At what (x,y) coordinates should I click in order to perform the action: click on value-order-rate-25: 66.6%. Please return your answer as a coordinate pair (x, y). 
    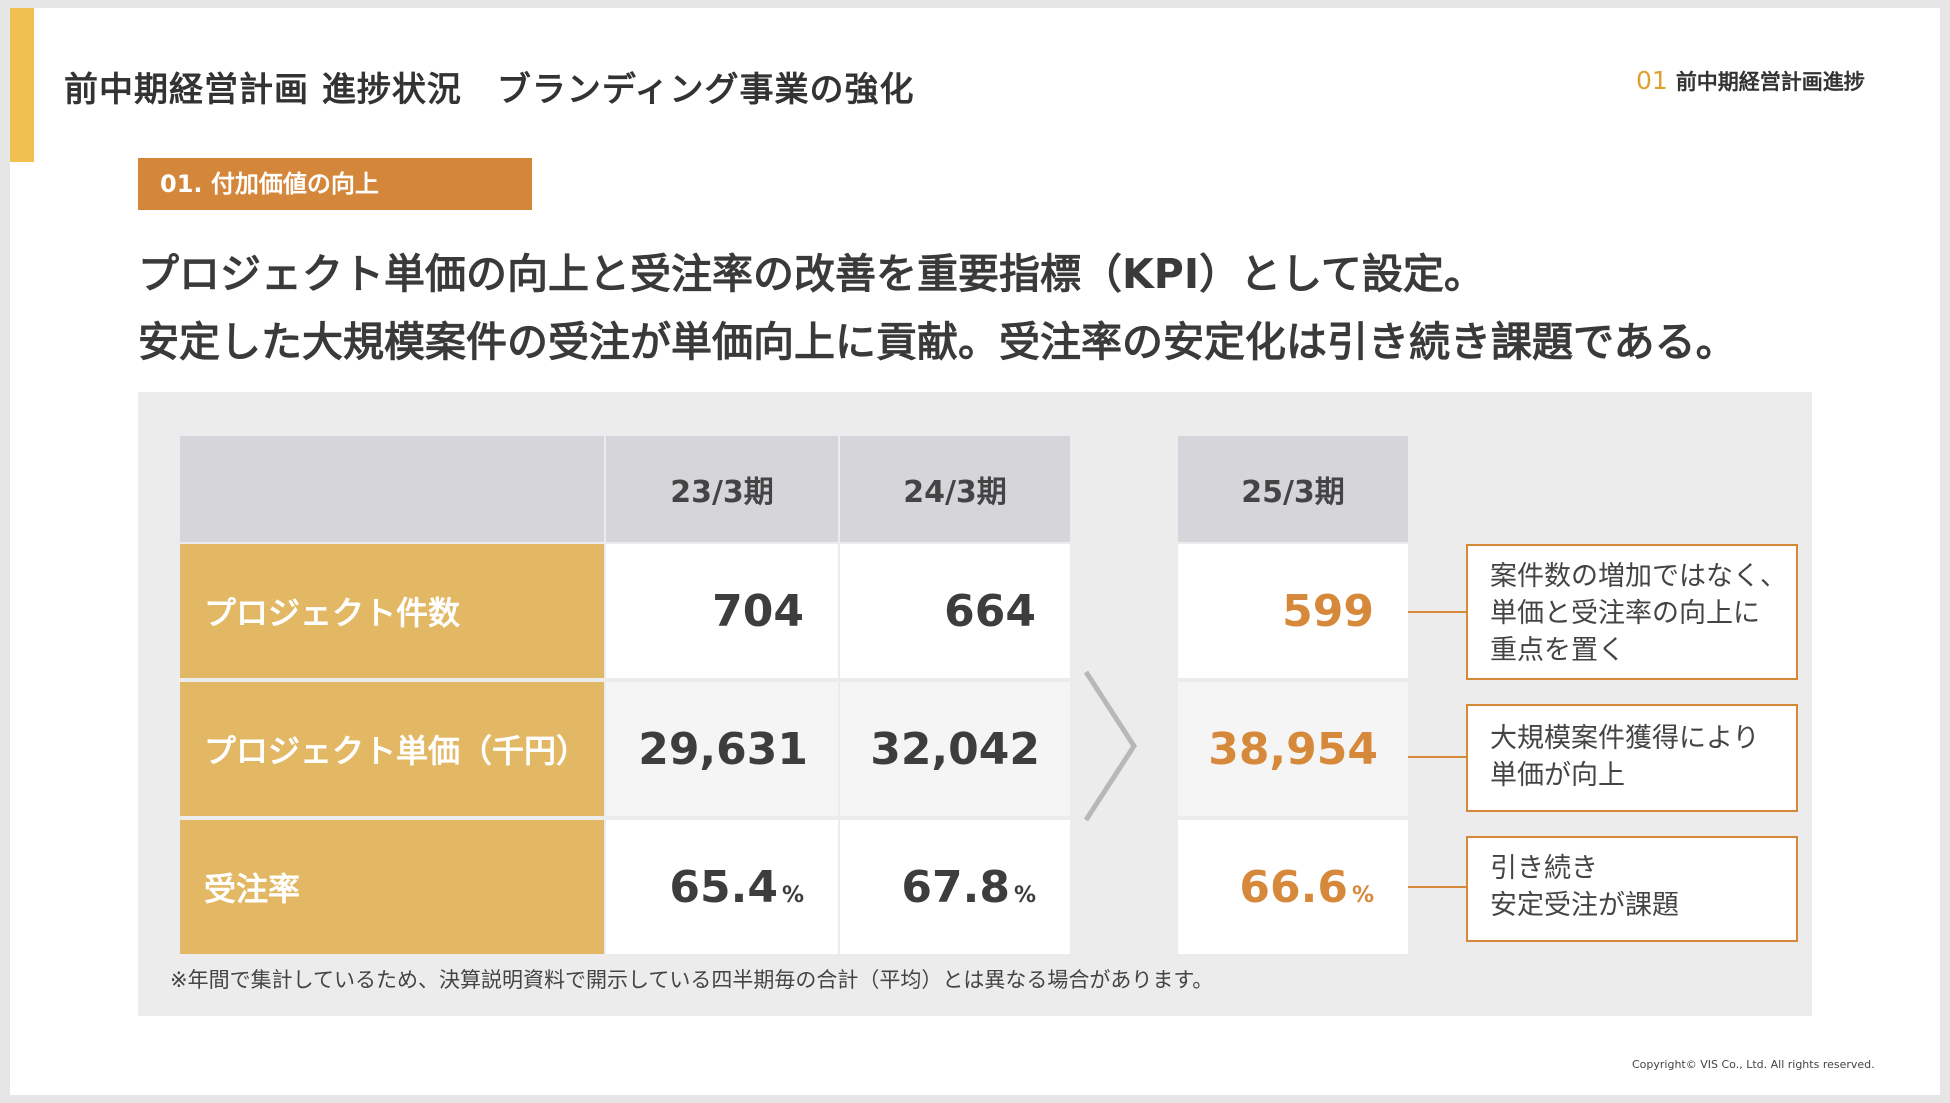
    Looking at the image, I should click on (1293, 887).